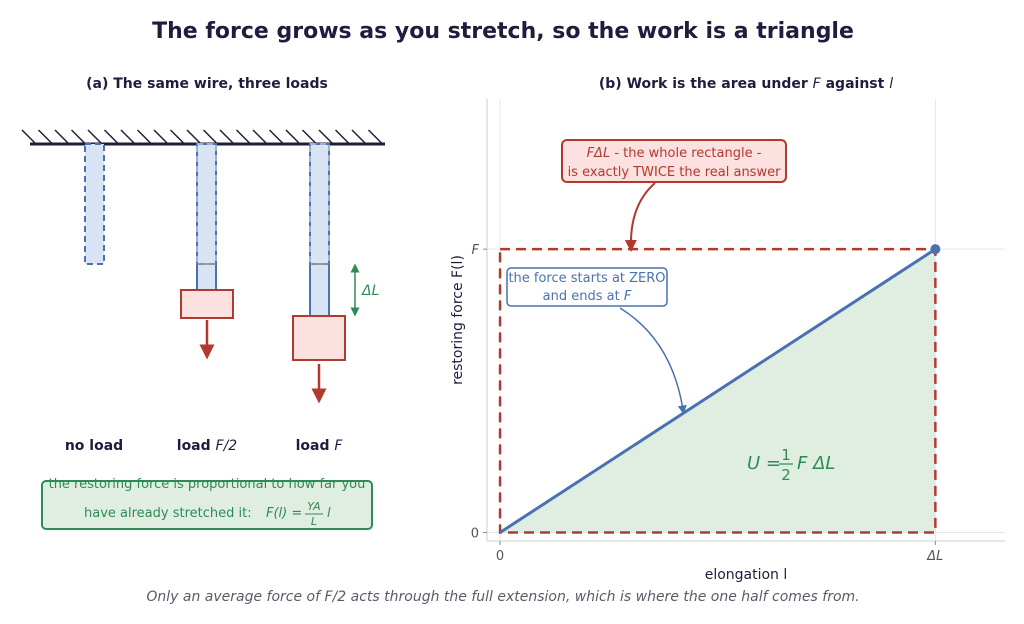 This screenshot has width=1024, height=624. I want to click on force-note-line-1: the force starts at ZERO, so click(586, 278).